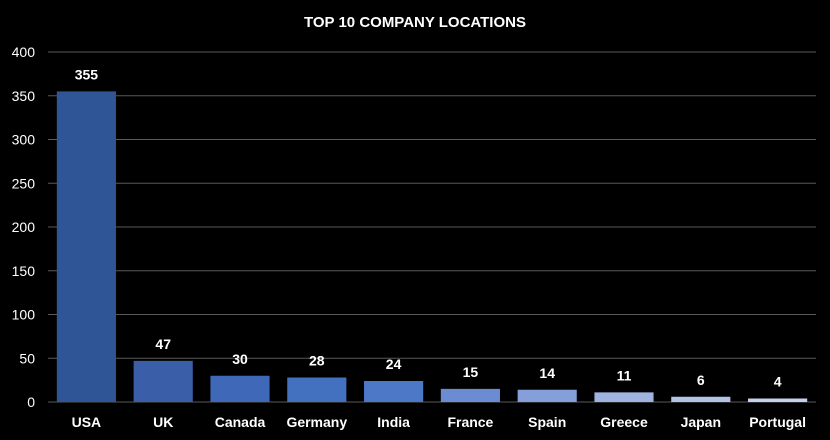  I want to click on bar-japan, so click(701, 399).